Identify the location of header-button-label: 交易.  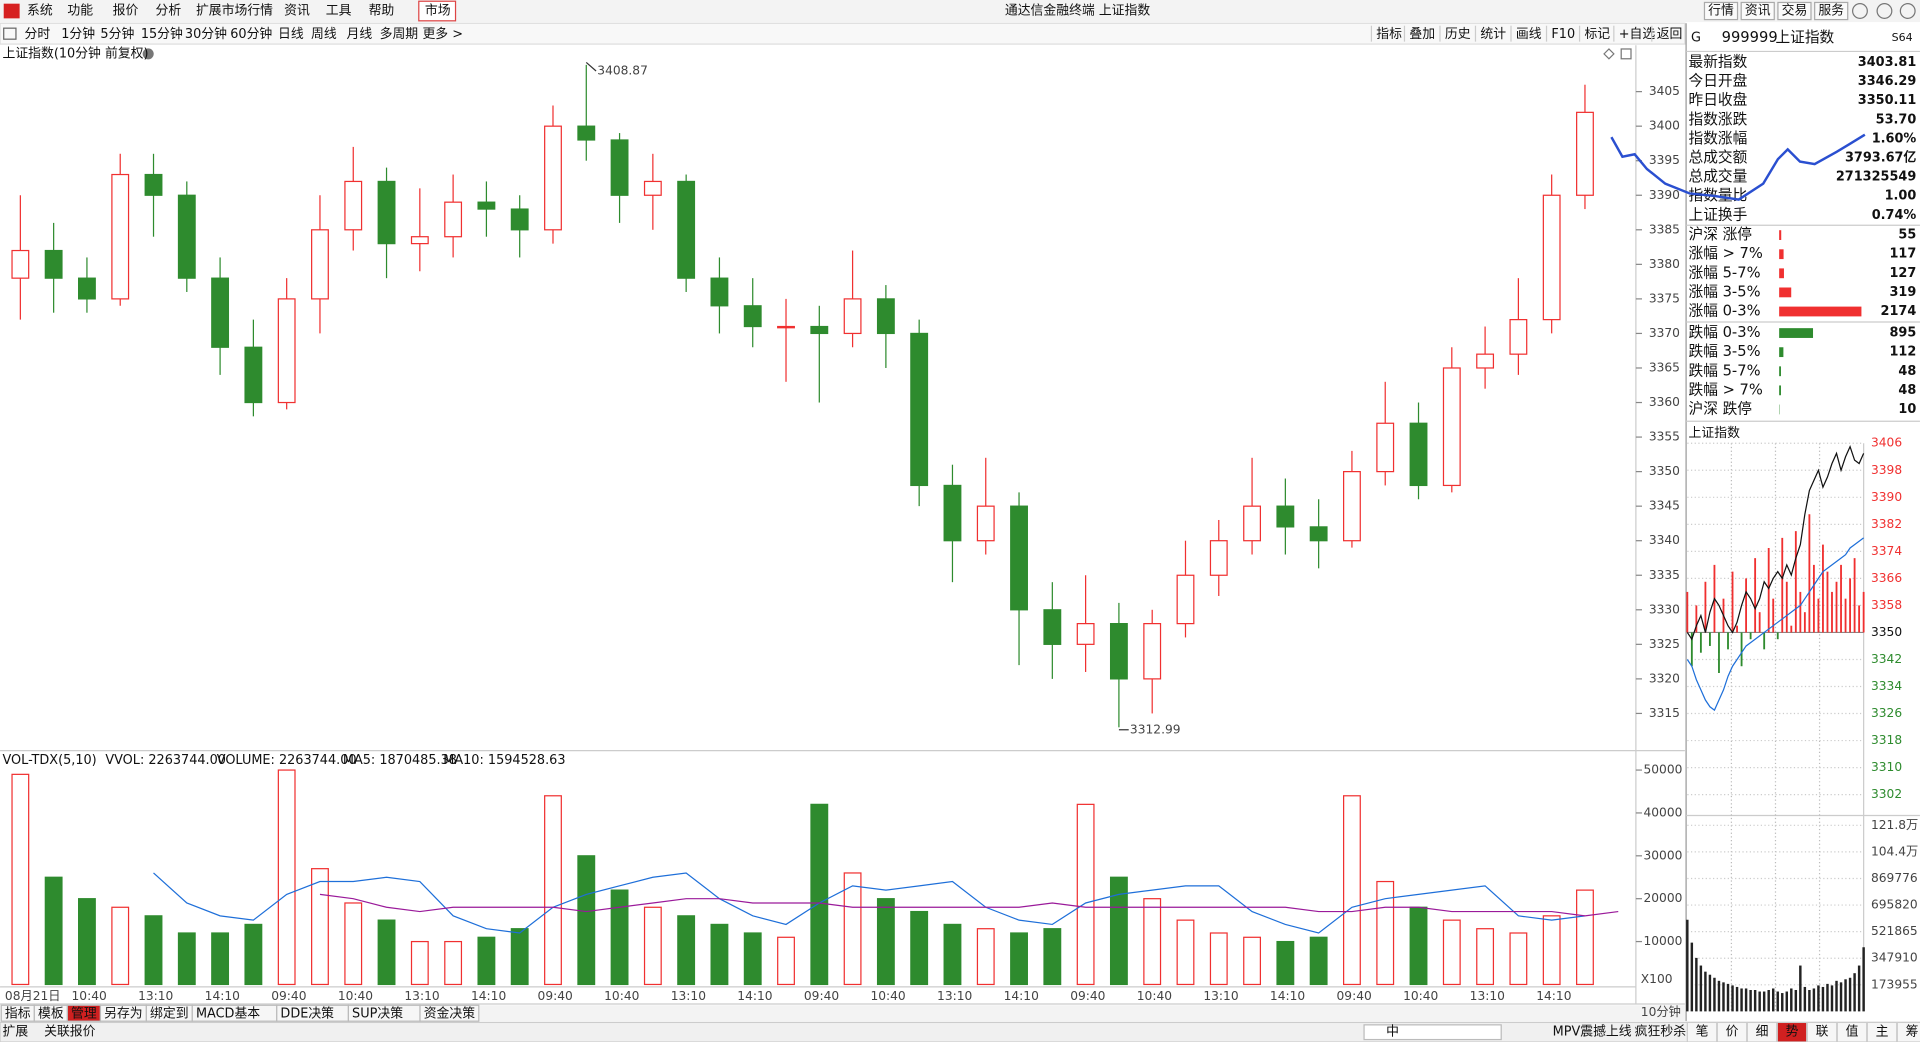
(1795, 11).